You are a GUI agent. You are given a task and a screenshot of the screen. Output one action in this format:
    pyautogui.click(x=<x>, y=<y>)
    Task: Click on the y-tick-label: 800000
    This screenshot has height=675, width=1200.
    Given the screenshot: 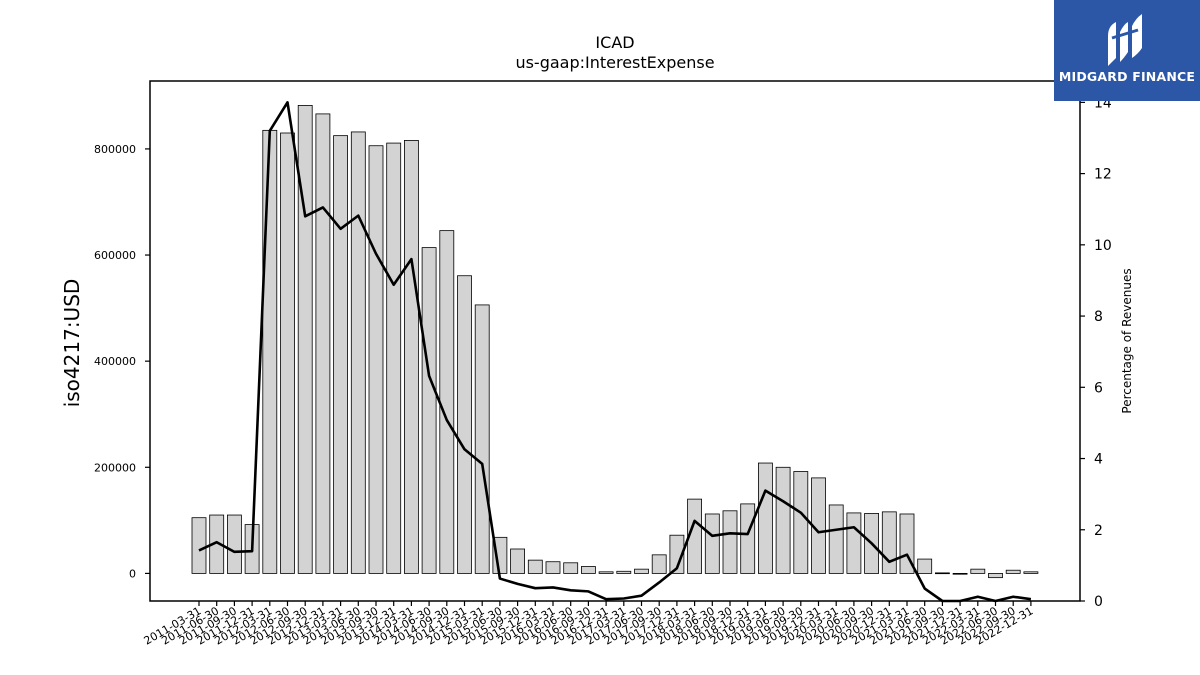 What is the action you would take?
    pyautogui.click(x=115, y=149)
    